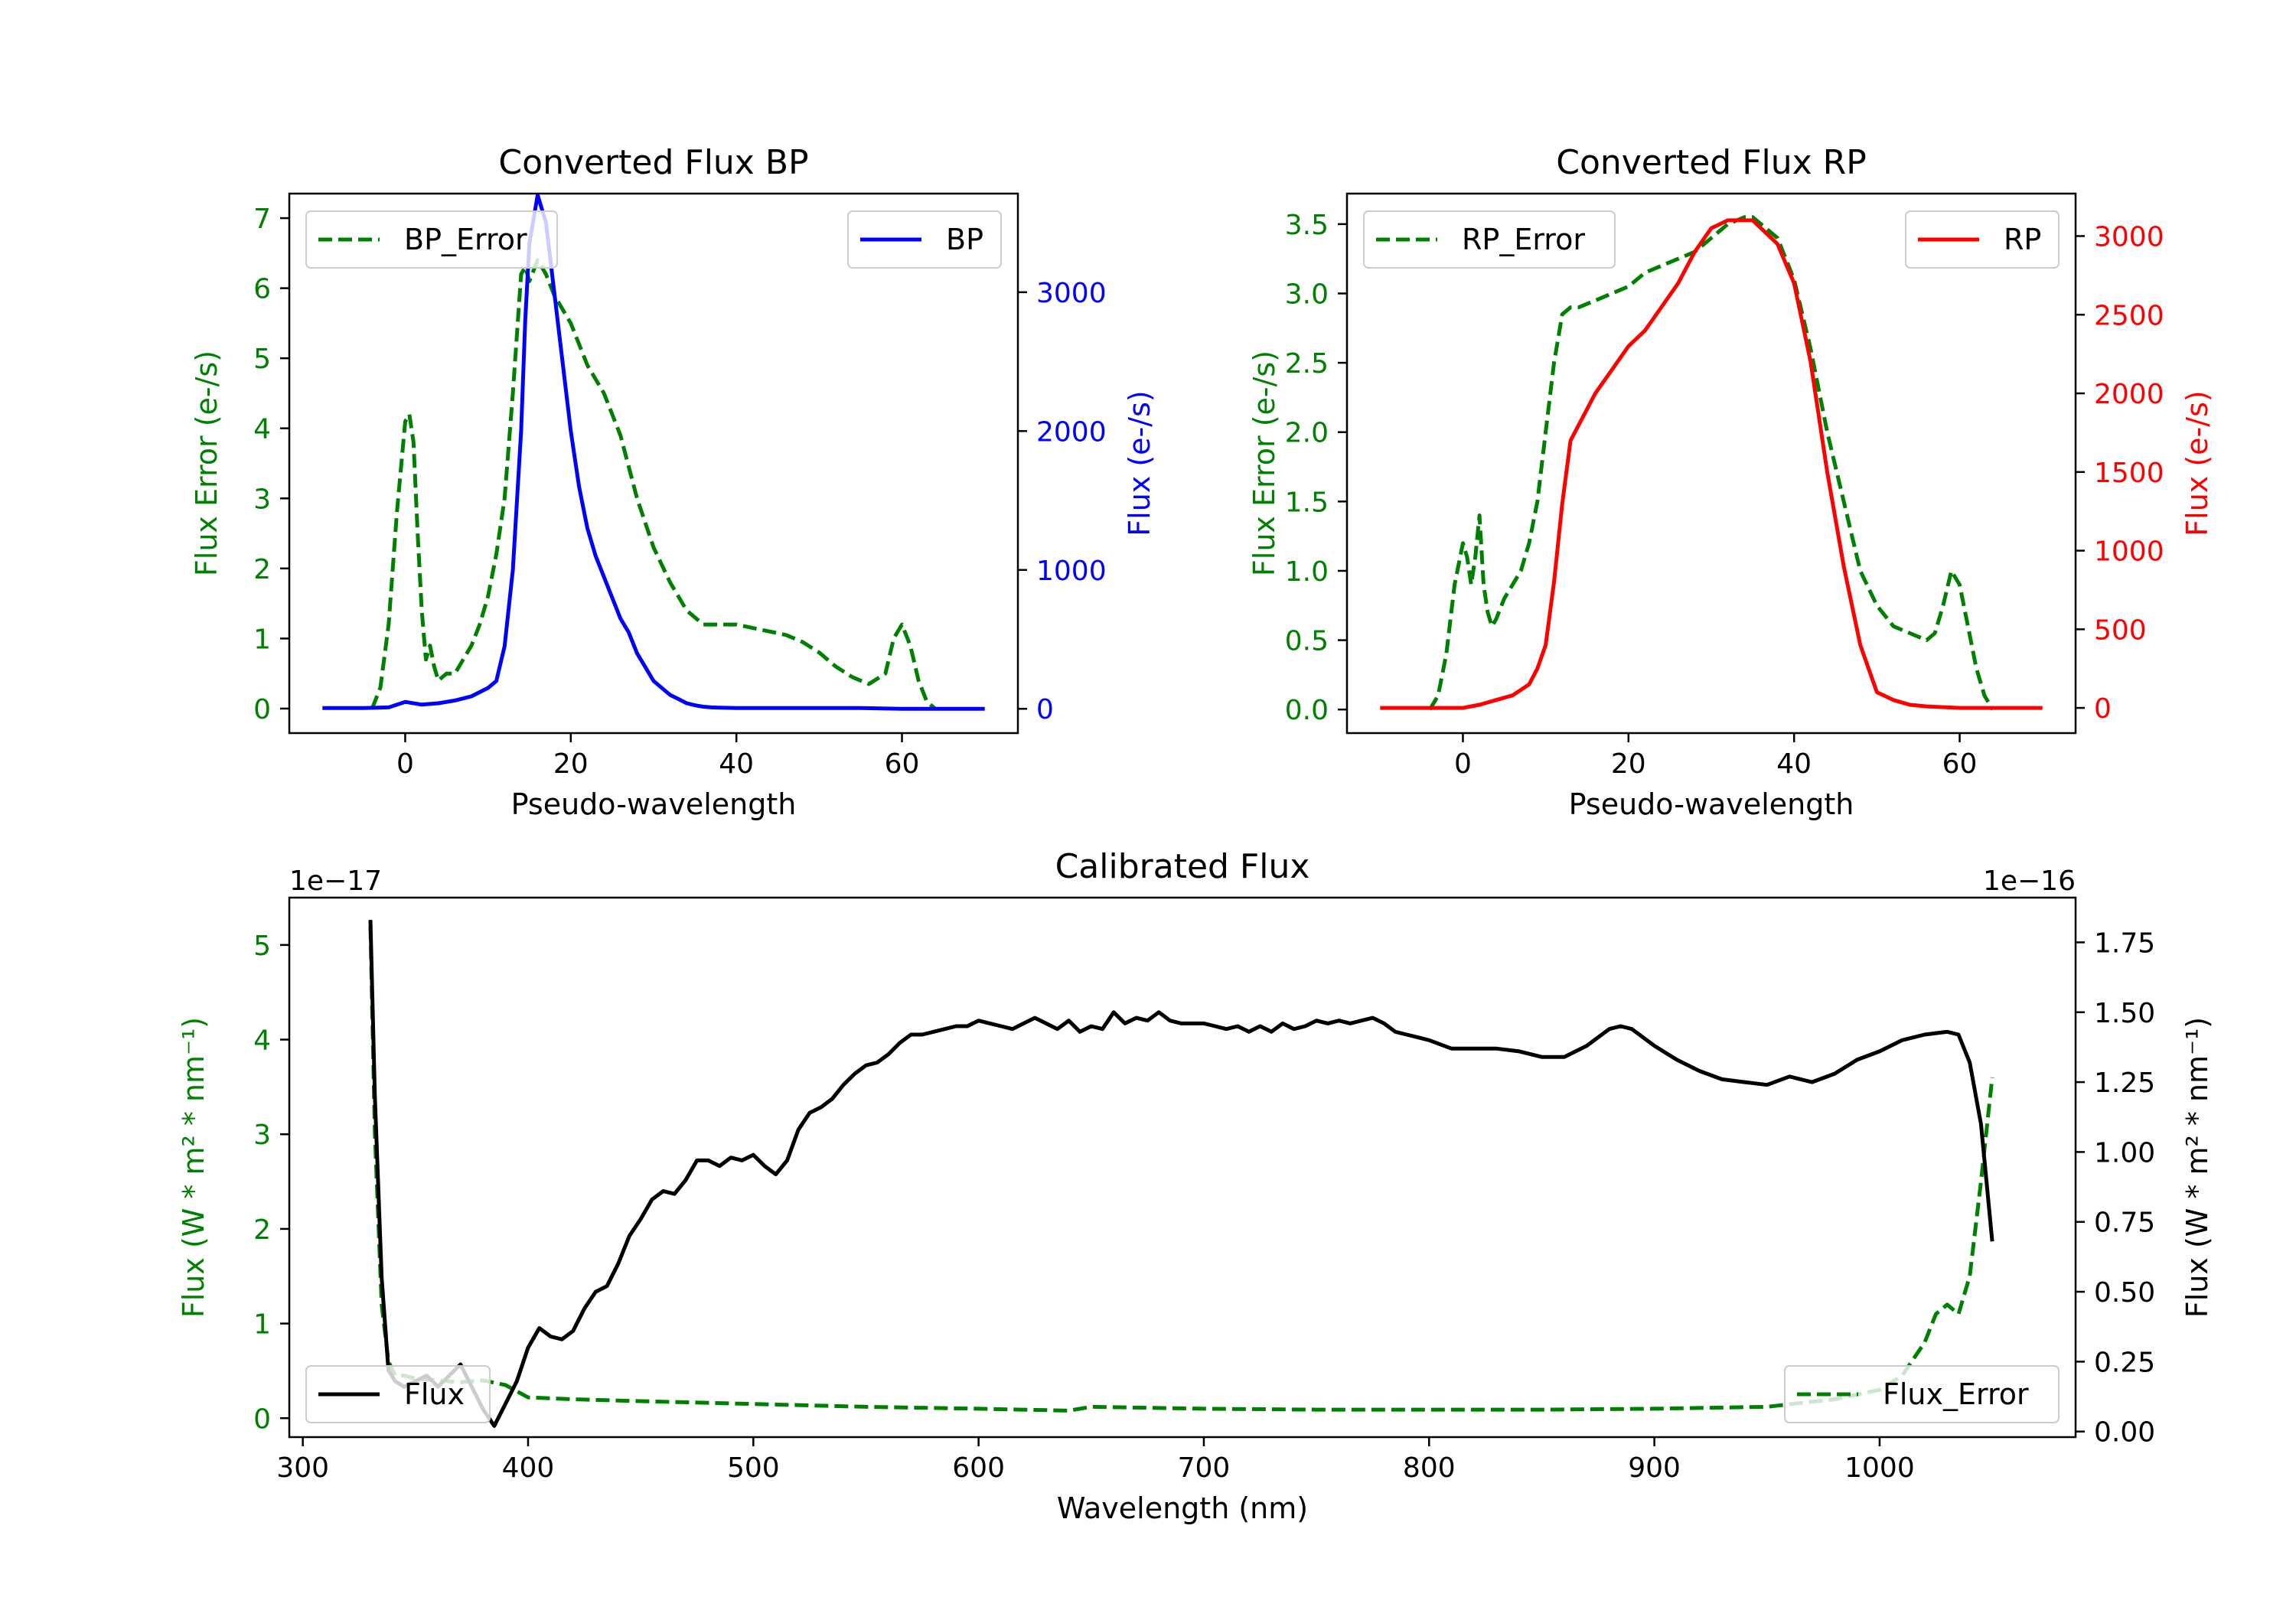 The image size is (2296, 1607). What do you see at coordinates (2124, 1014) in the screenshot?
I see `right-tick-label: 1.50` at bounding box center [2124, 1014].